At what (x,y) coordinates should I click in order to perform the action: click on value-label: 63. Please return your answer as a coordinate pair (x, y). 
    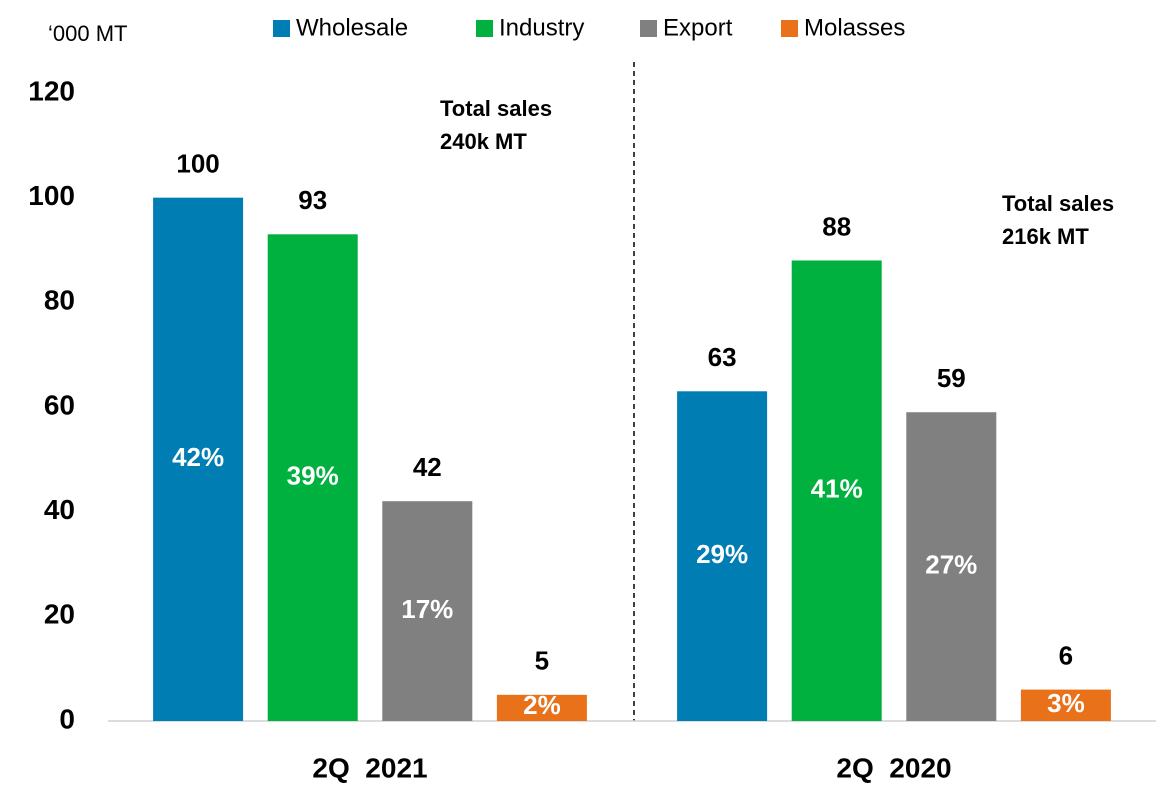
    Looking at the image, I should click on (722, 357).